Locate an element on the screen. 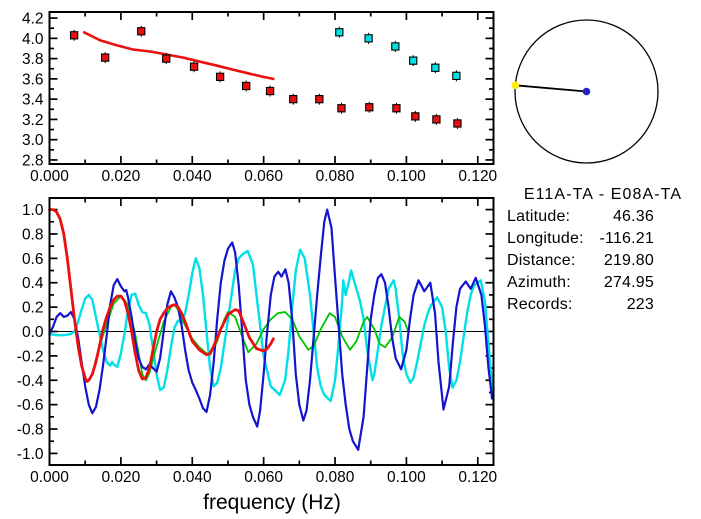 Image resolution: width=701 pixels, height=519 pixels. y-tick-label: -1.0 is located at coordinates (30, 454).